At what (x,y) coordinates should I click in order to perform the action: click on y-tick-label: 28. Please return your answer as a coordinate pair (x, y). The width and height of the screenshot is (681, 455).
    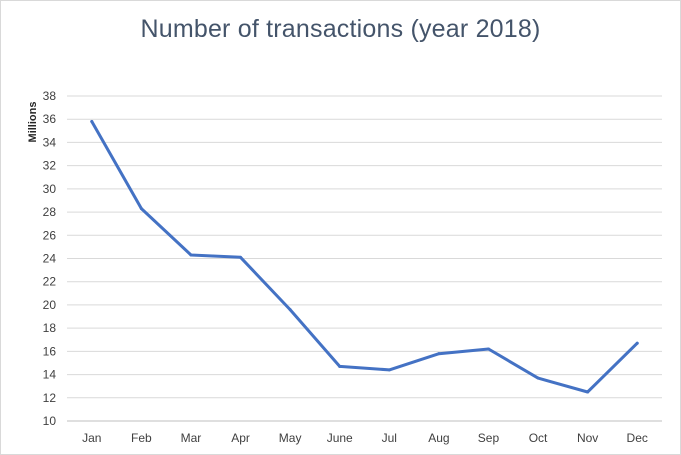
    Looking at the image, I should click on (50, 212).